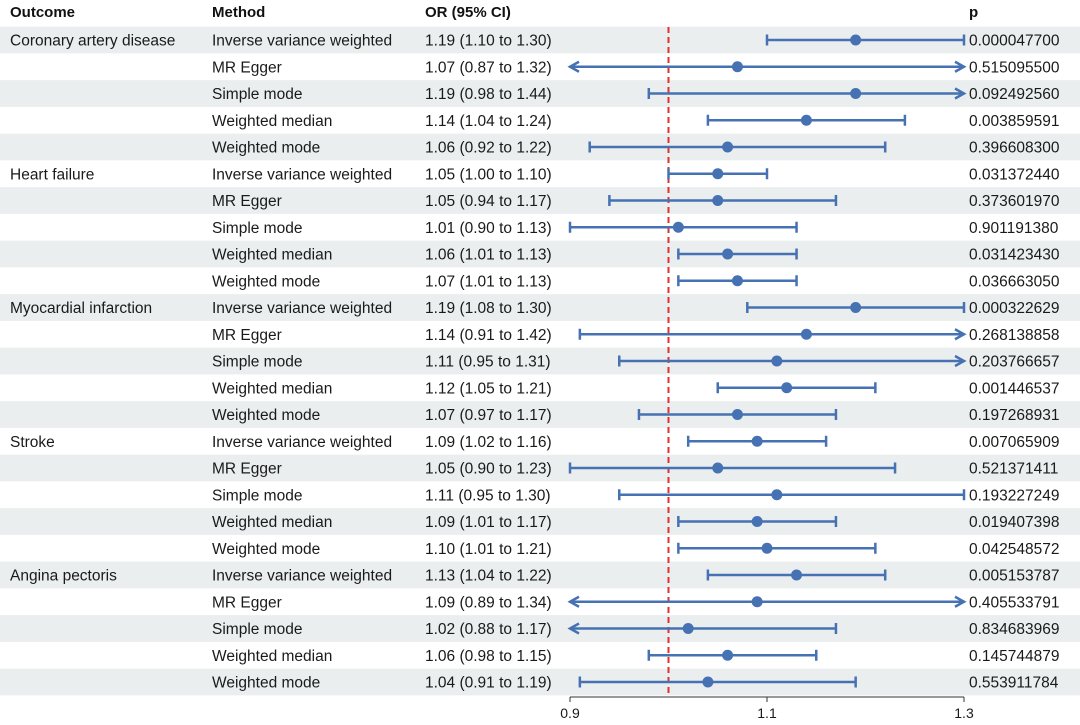 The image size is (1080, 725). Describe the element at coordinates (1014, 388) in the screenshot. I see `p-value-label: 0.001446537` at that location.